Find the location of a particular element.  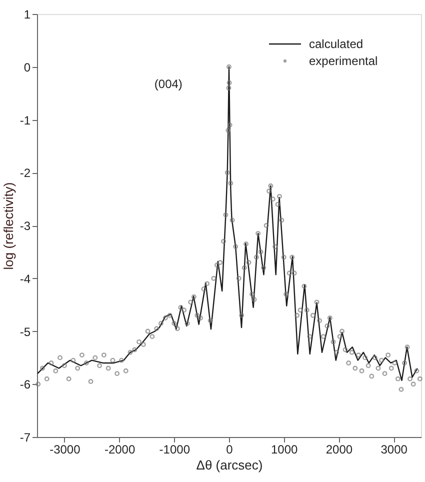

y-tick-label: 0 is located at coordinates (27, 67).